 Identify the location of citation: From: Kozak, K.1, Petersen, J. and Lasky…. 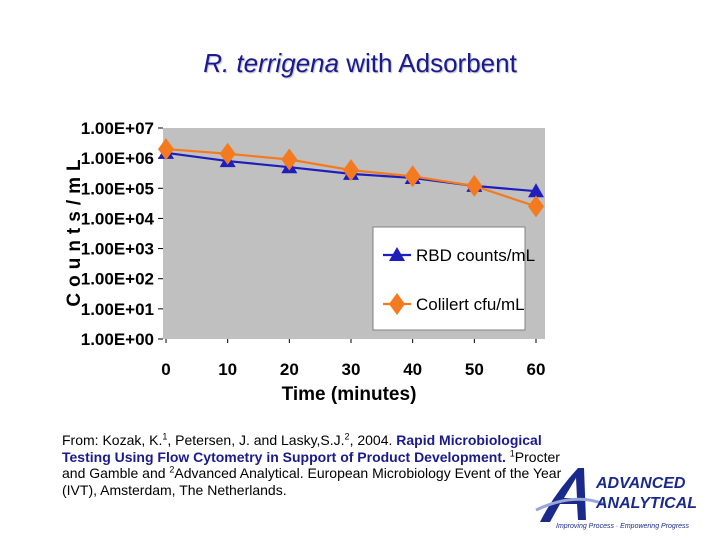
(322, 465).